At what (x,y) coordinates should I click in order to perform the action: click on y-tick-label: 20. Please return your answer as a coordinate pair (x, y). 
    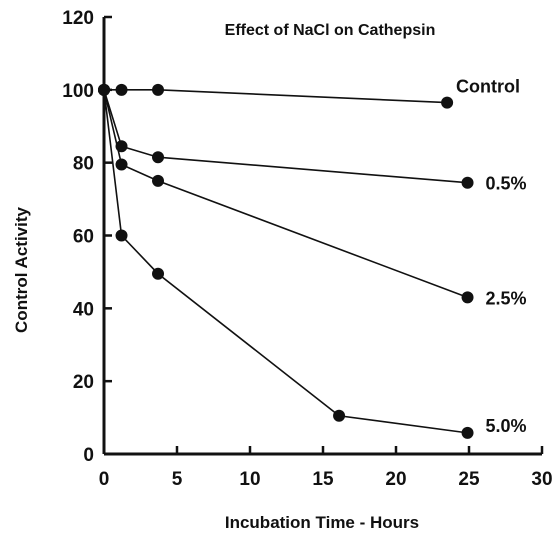
    Looking at the image, I should click on (83, 382).